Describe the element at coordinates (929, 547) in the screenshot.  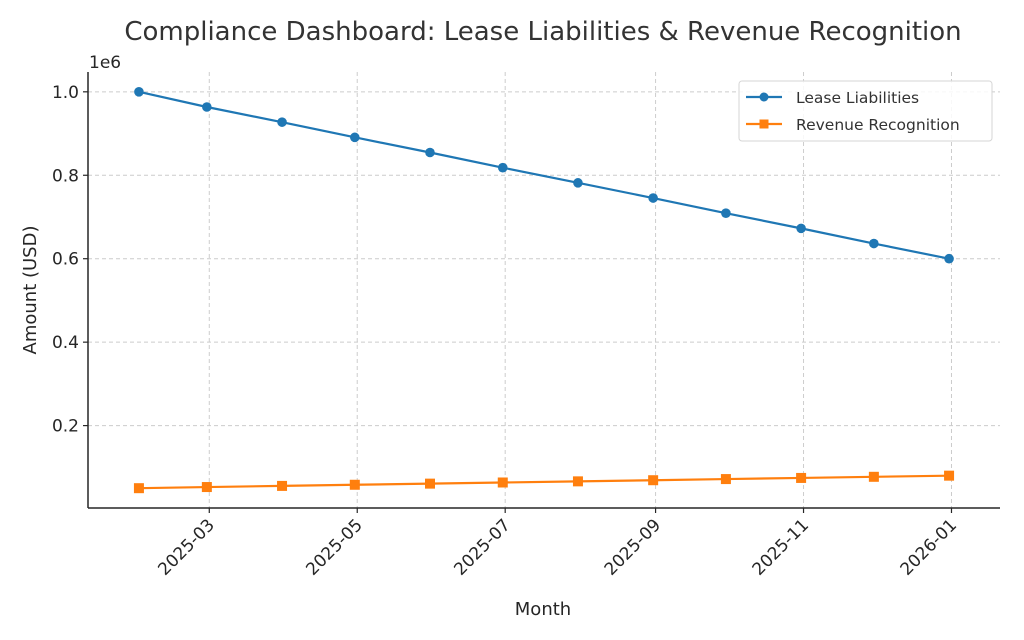
I see `x-tick-label: 2026-01` at that location.